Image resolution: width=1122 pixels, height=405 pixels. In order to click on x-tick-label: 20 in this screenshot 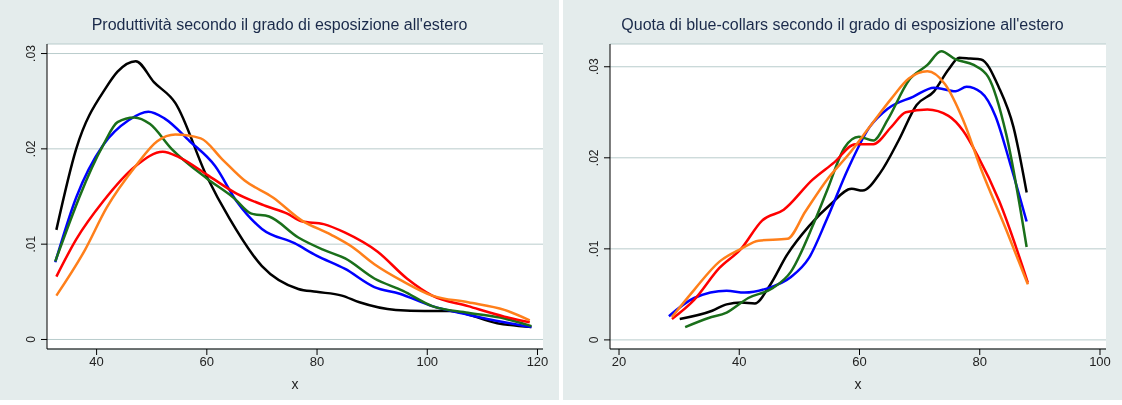, I will do `click(619, 362)`.